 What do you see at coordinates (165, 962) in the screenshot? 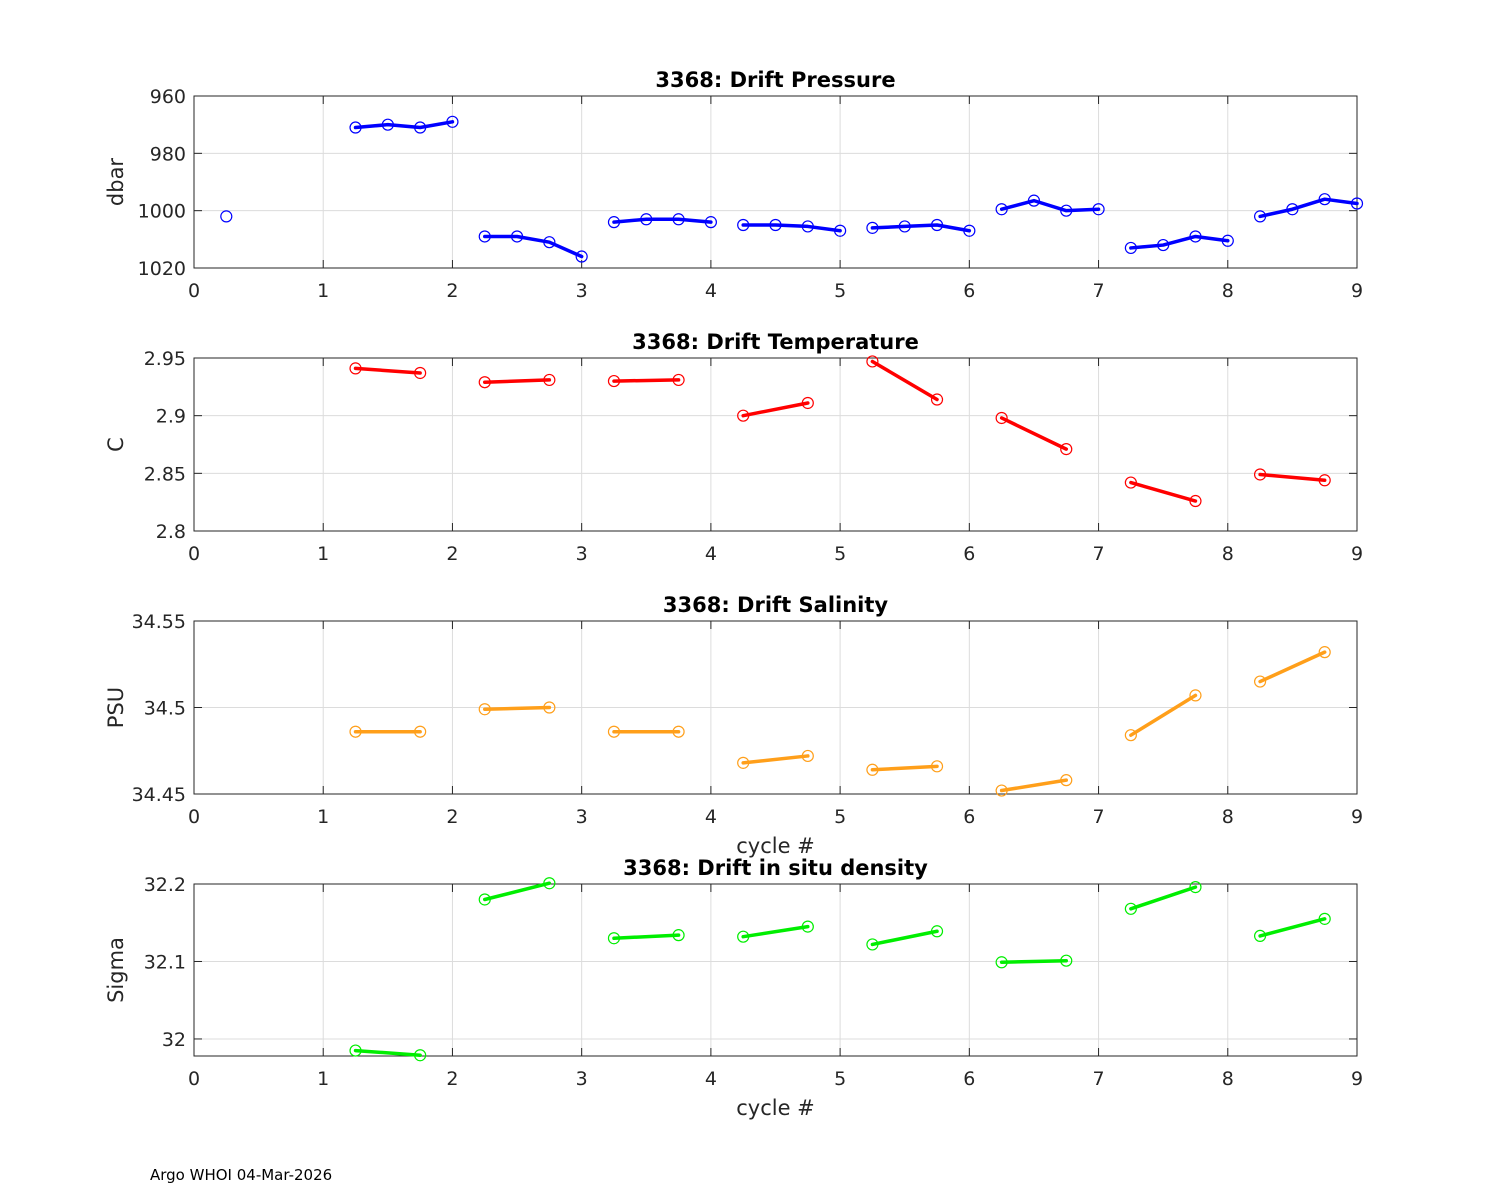
I see `y-tick-label: 32.1` at bounding box center [165, 962].